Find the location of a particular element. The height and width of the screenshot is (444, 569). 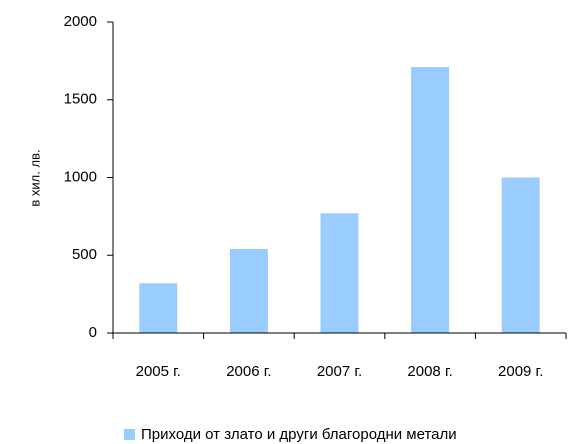

y-tick-label: 0 is located at coordinates (93, 332).